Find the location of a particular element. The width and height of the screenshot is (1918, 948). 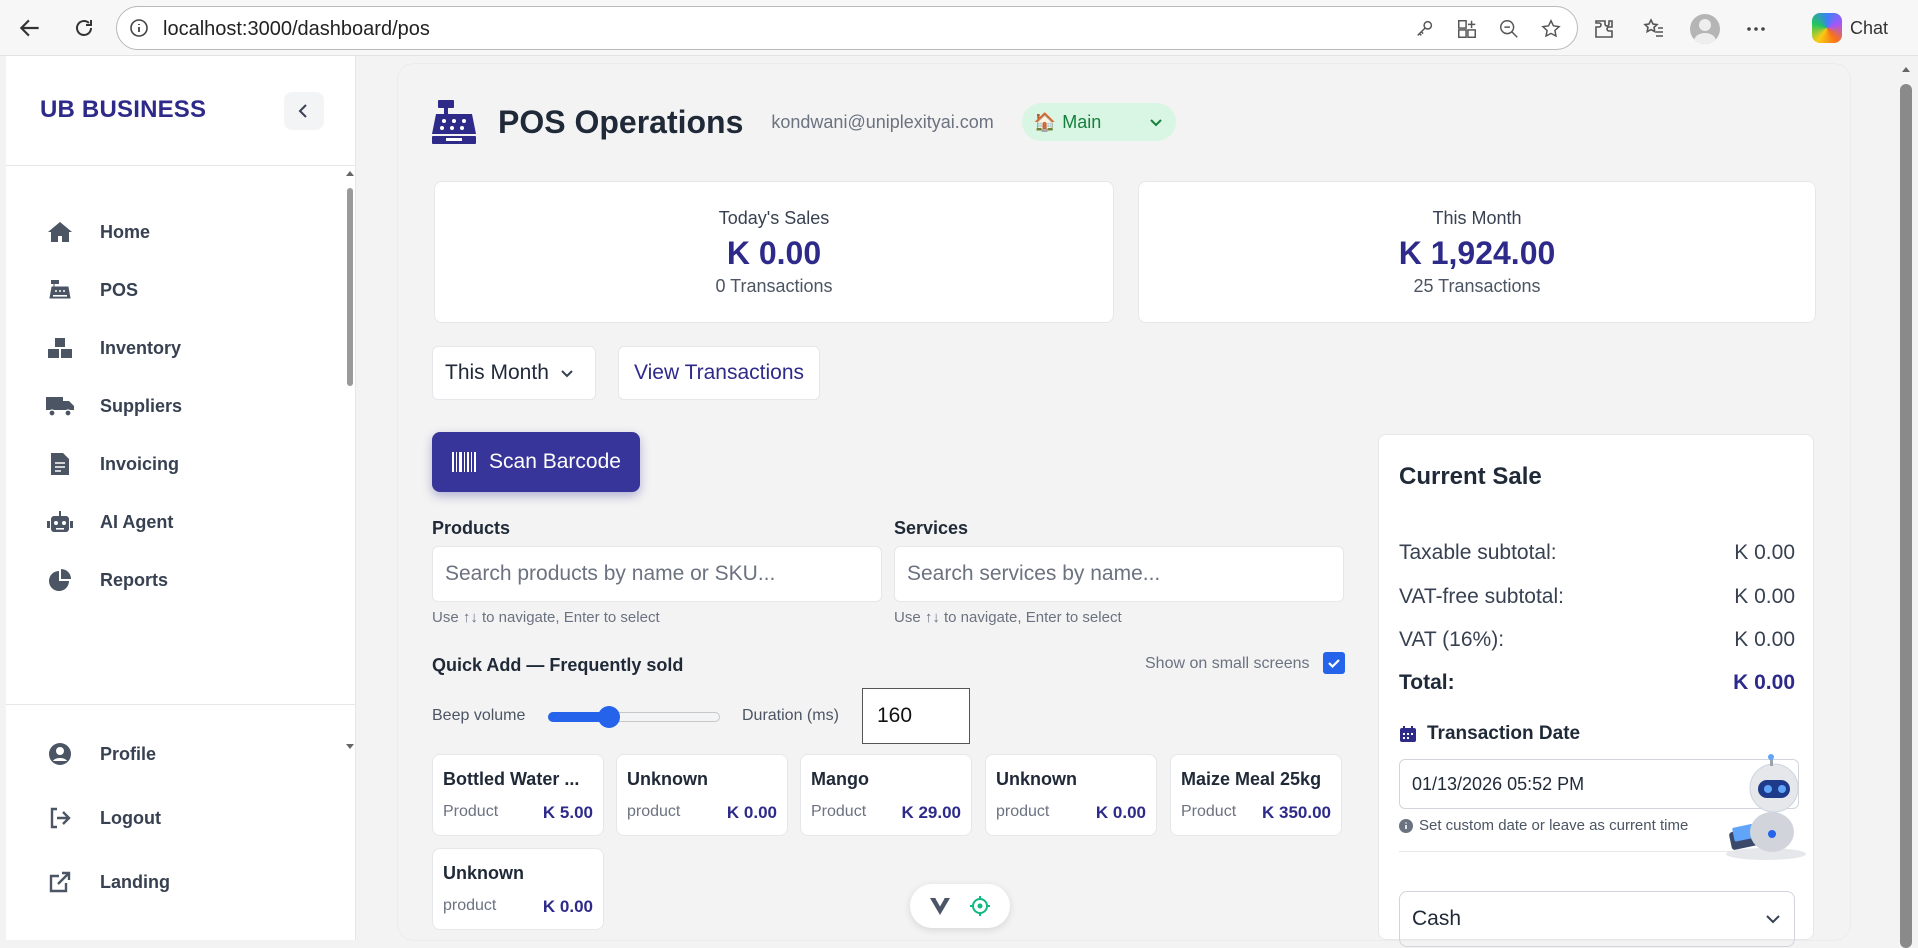

beep-volume-slider is located at coordinates (634, 717).